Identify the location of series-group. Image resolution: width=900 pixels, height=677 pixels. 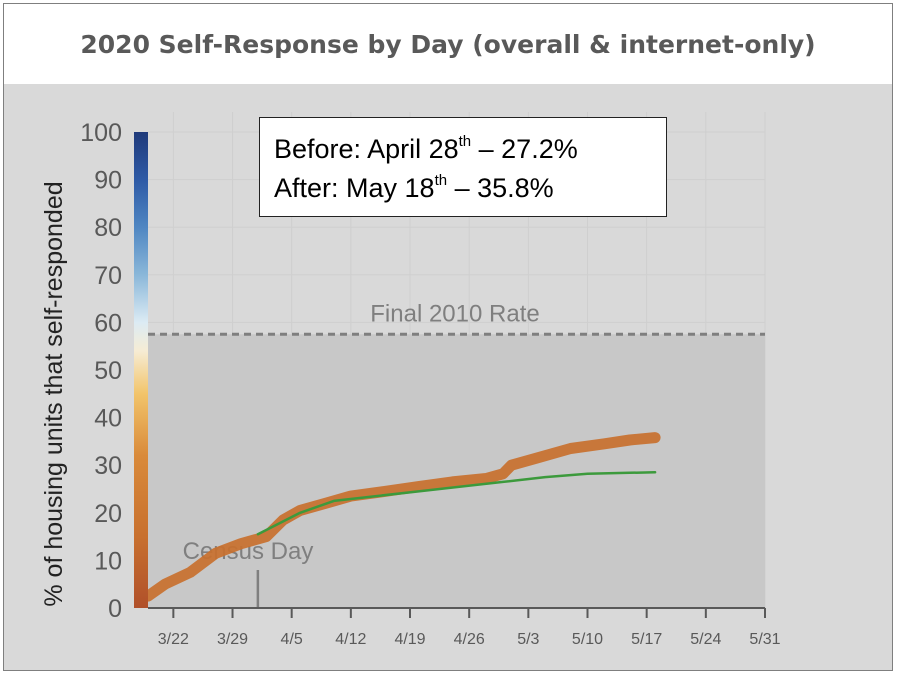
(401, 517).